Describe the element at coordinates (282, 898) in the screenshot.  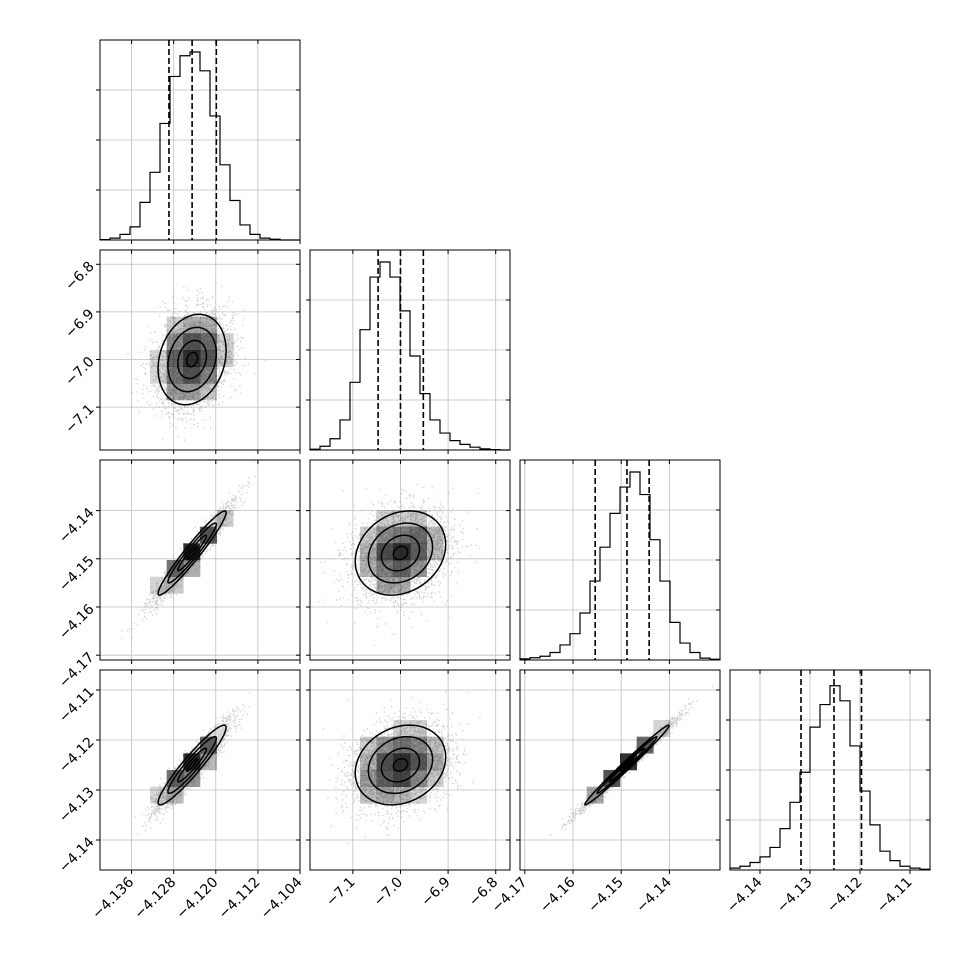
I see `x-tick-label: −4.104` at that location.